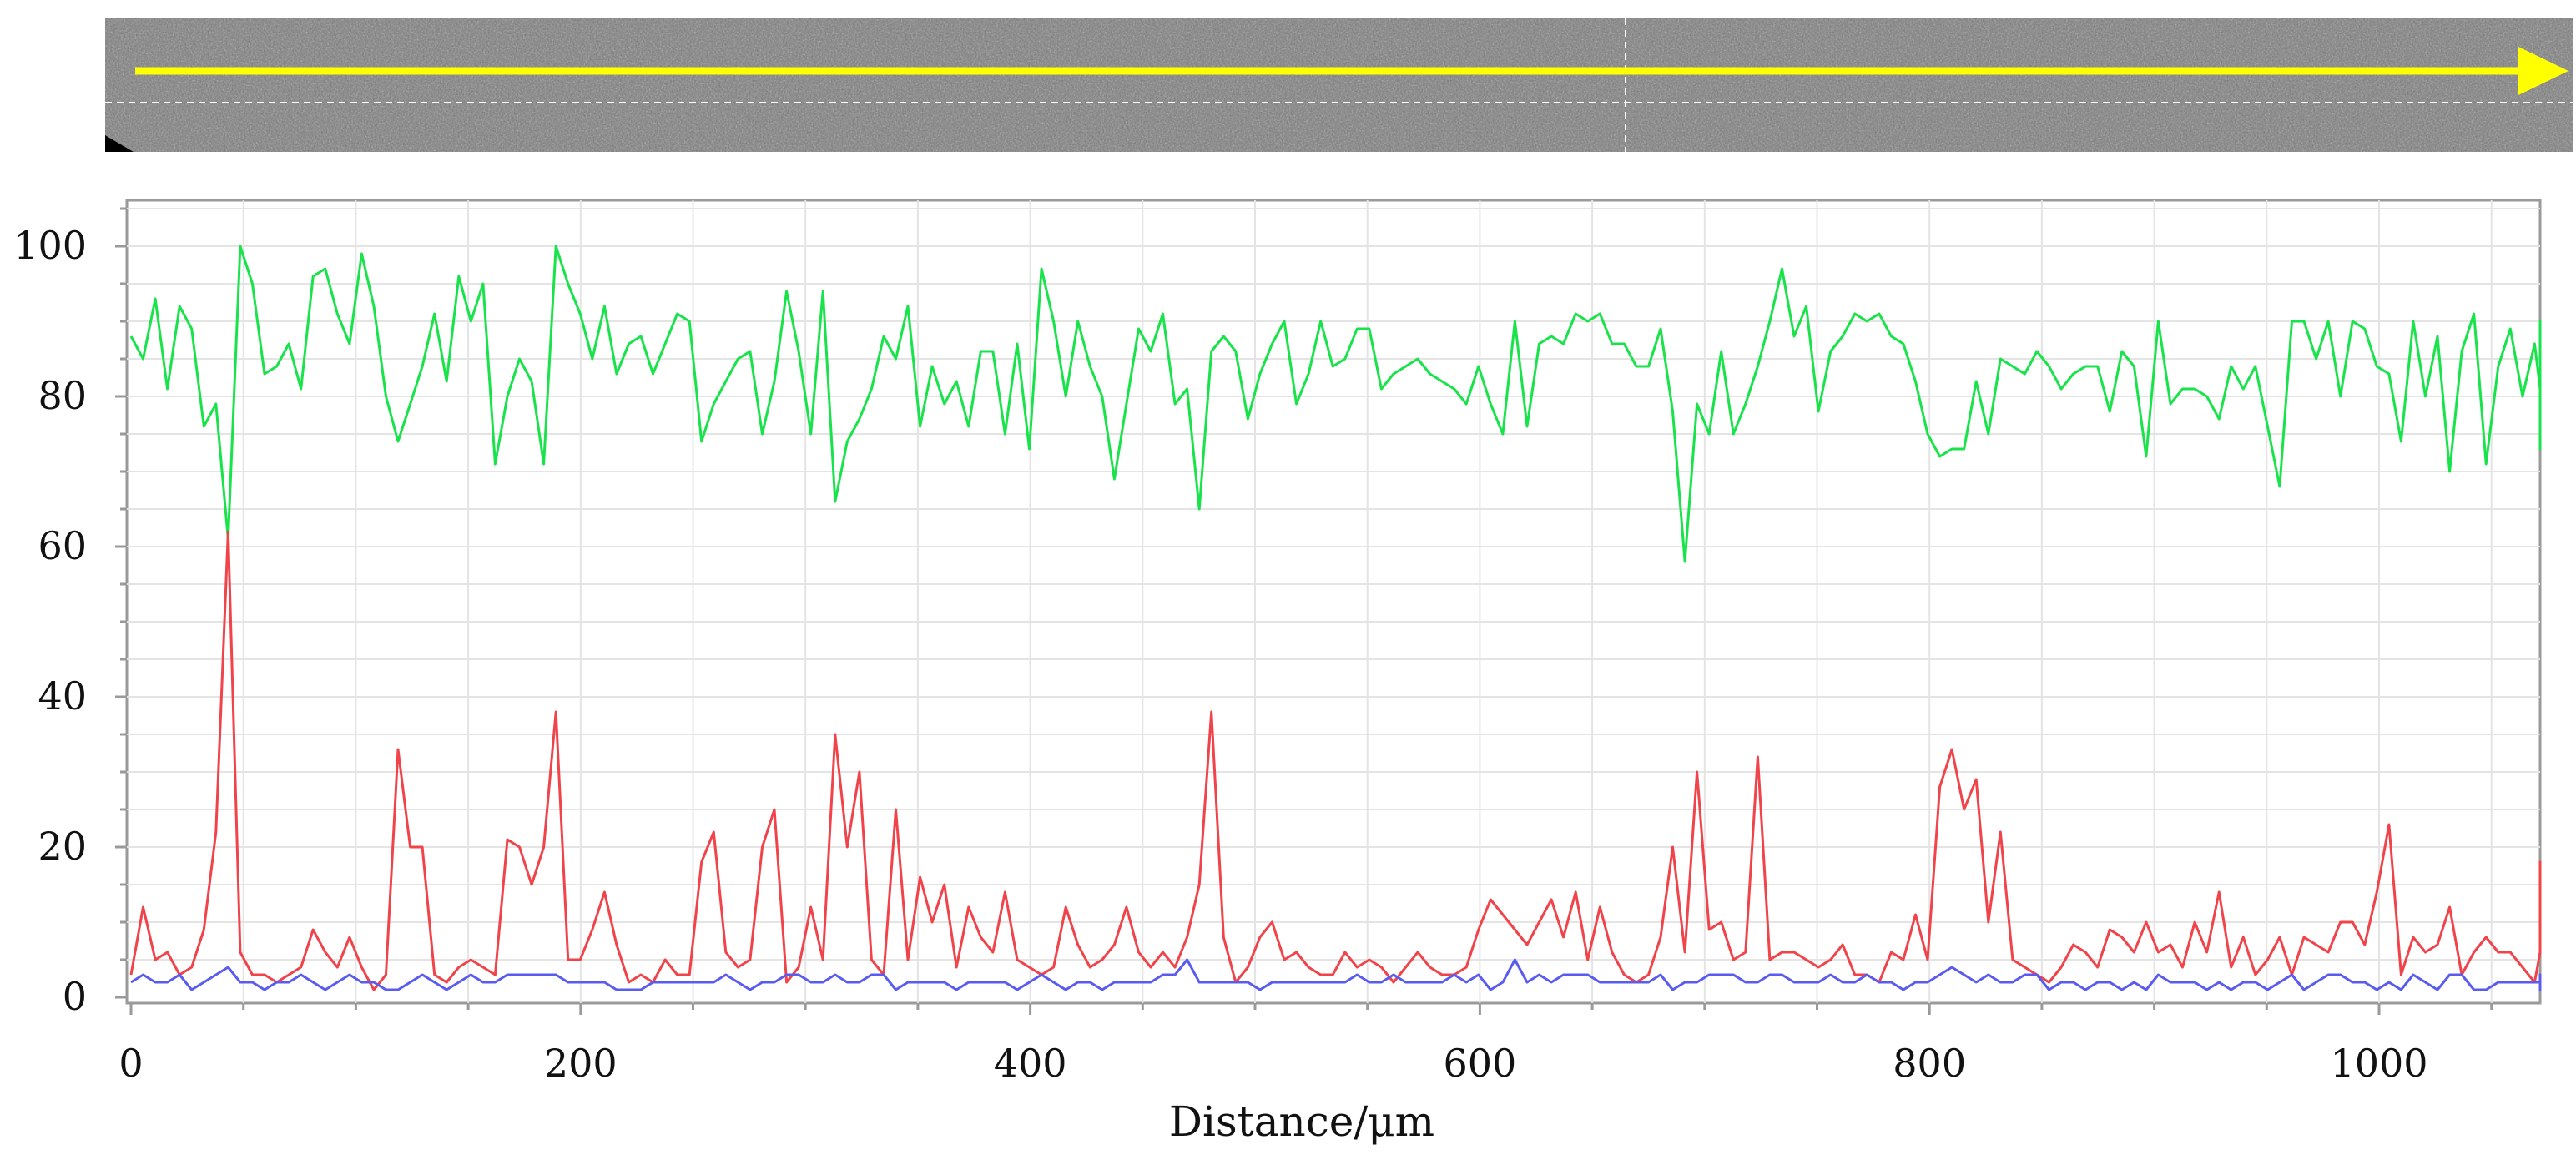 The height and width of the screenshot is (1165, 2576). What do you see at coordinates (62, 396) in the screenshot?
I see `y-tick-label: 80` at bounding box center [62, 396].